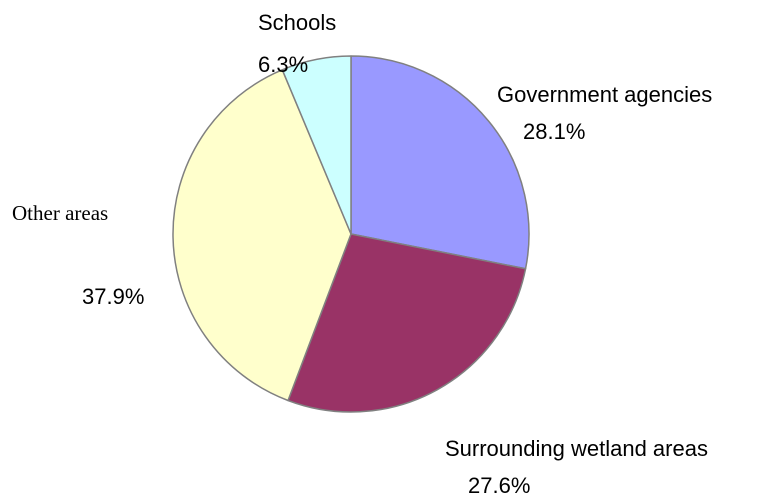 This screenshot has height=499, width=782. What do you see at coordinates (605, 94) in the screenshot?
I see `slice-label-government-agencies: Government agencies` at bounding box center [605, 94].